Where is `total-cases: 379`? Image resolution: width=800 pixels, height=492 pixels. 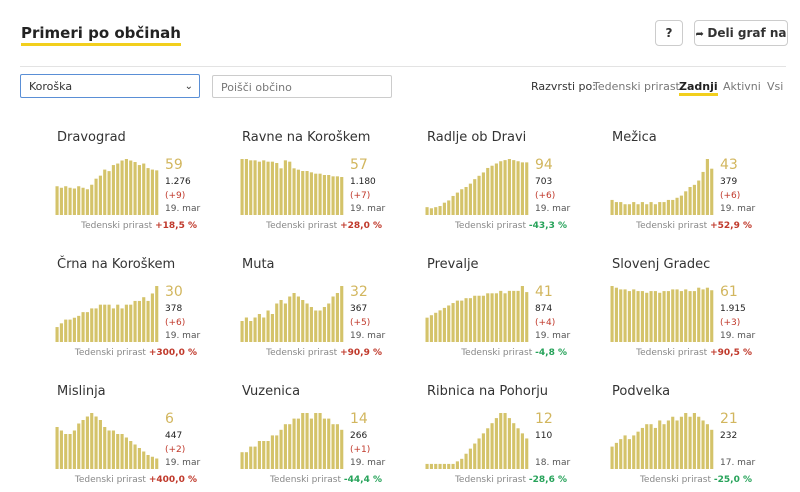 total-cases: 379 is located at coordinates (729, 182).